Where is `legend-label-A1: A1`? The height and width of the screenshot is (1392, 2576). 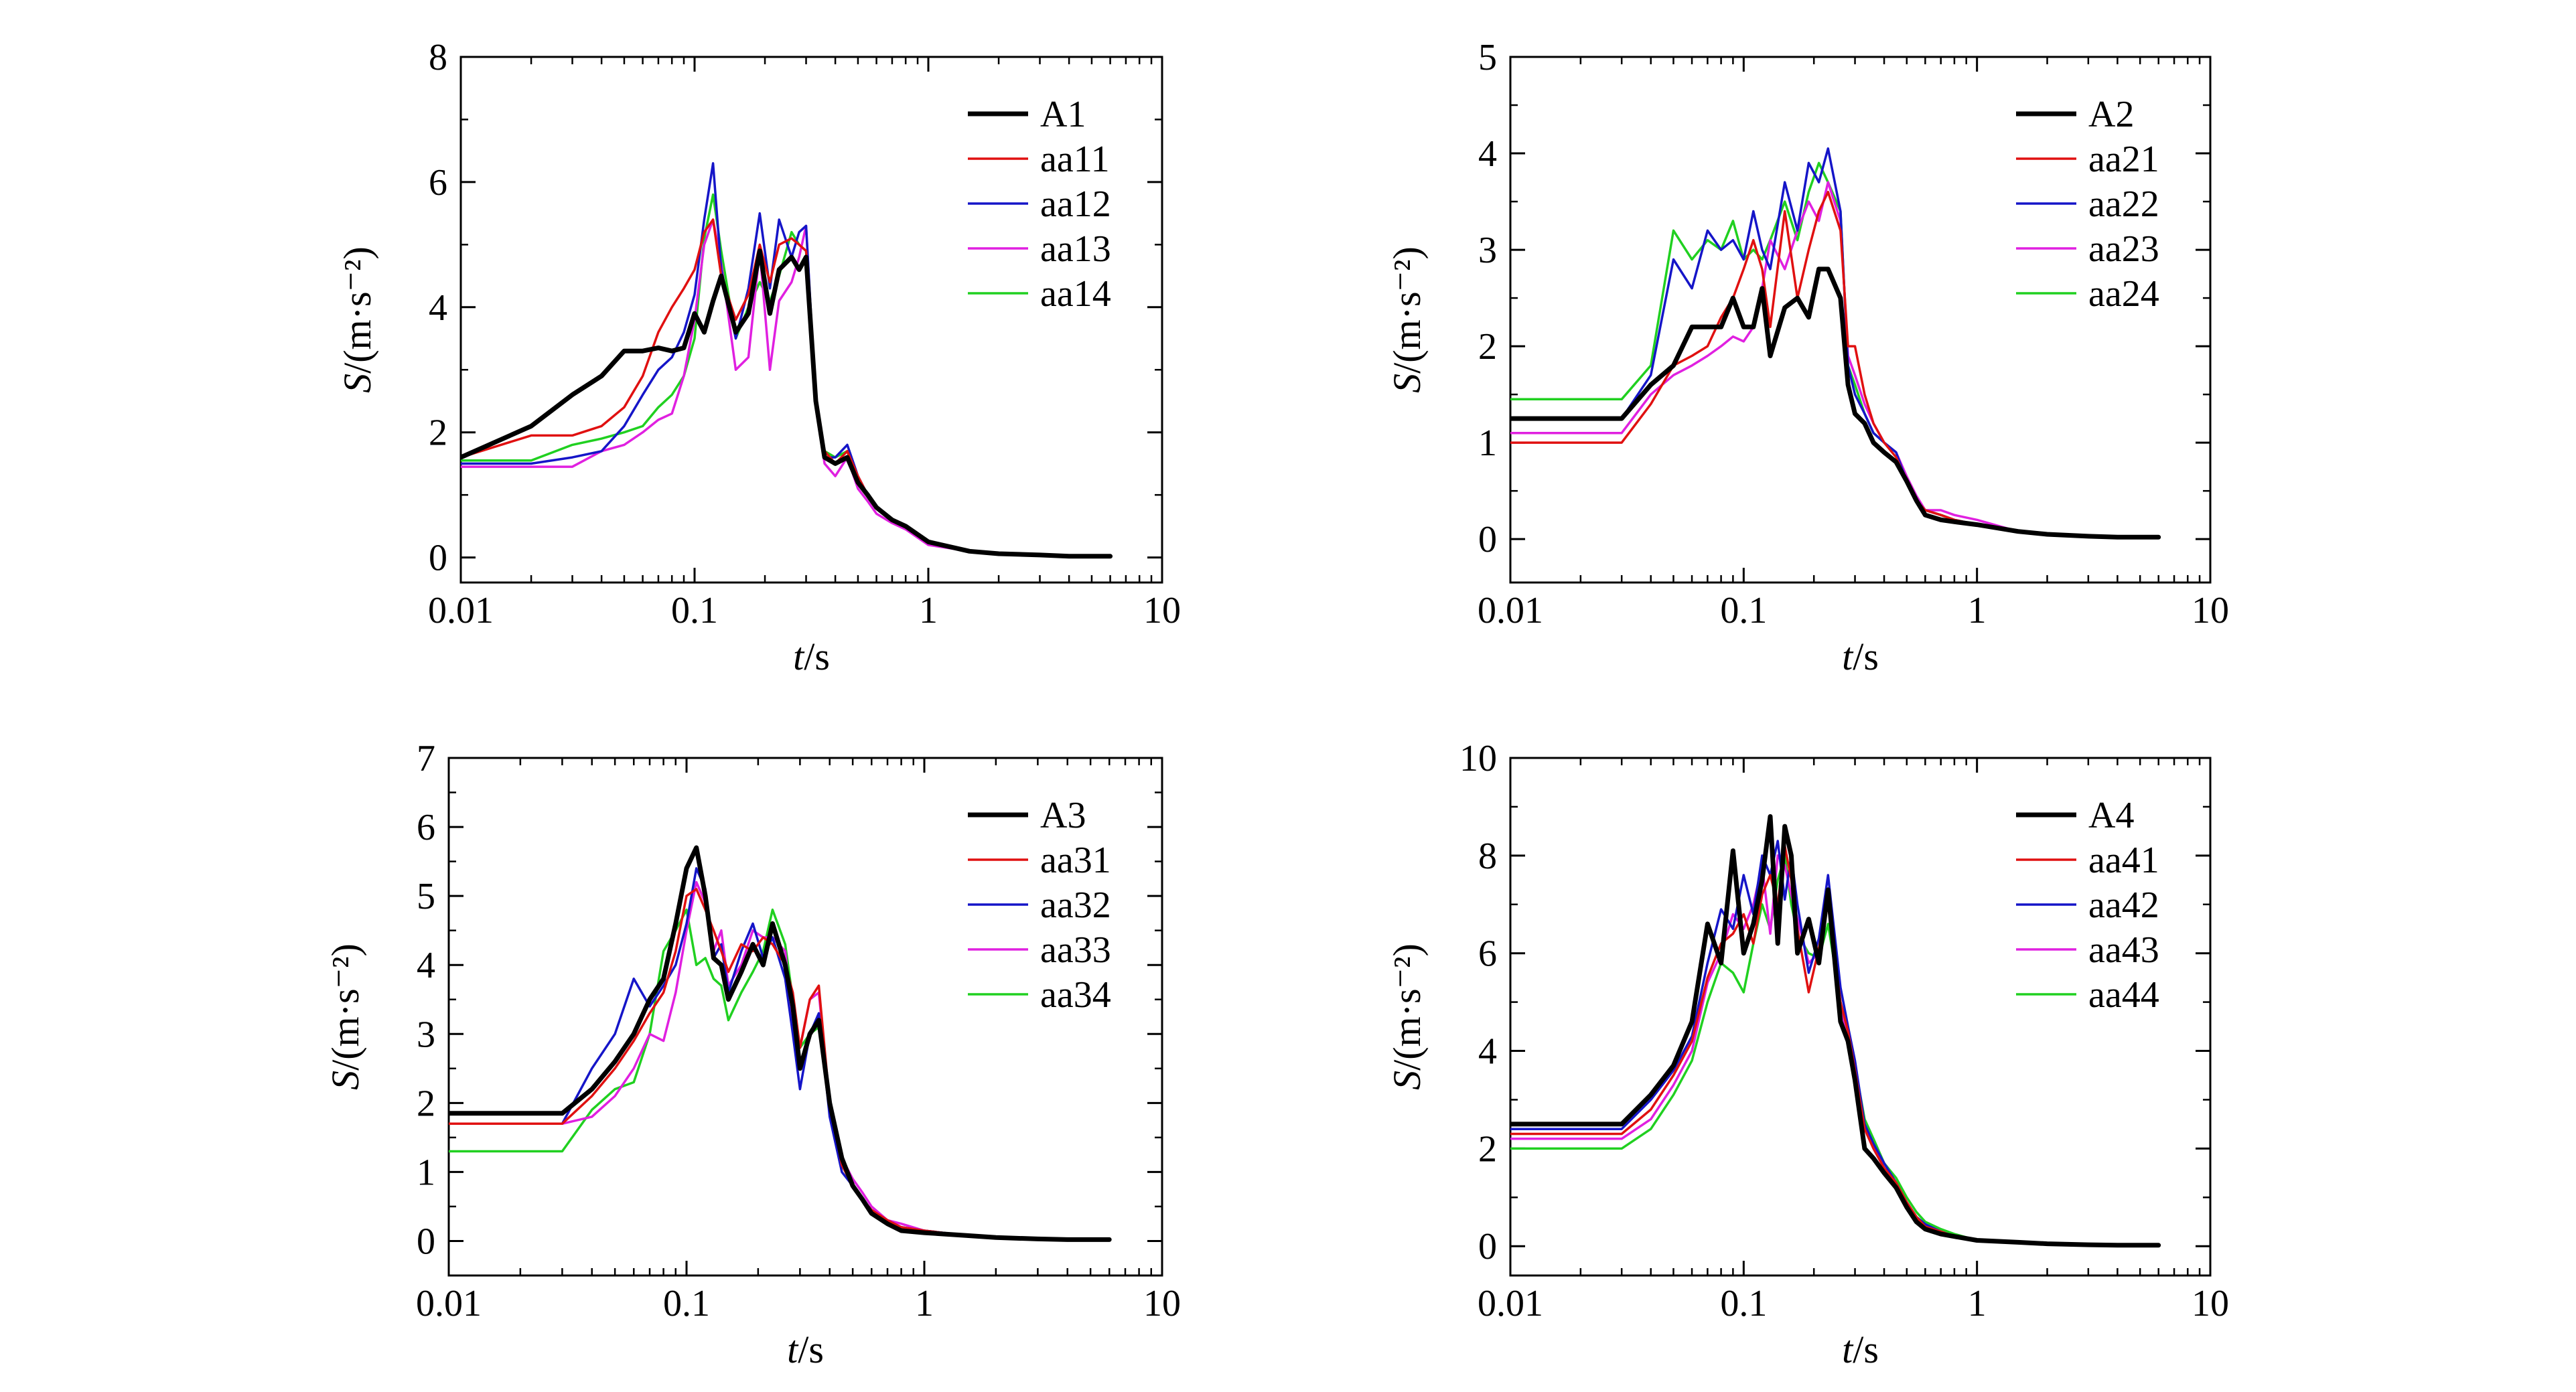
legend-label-A1: A1 is located at coordinates (1063, 115).